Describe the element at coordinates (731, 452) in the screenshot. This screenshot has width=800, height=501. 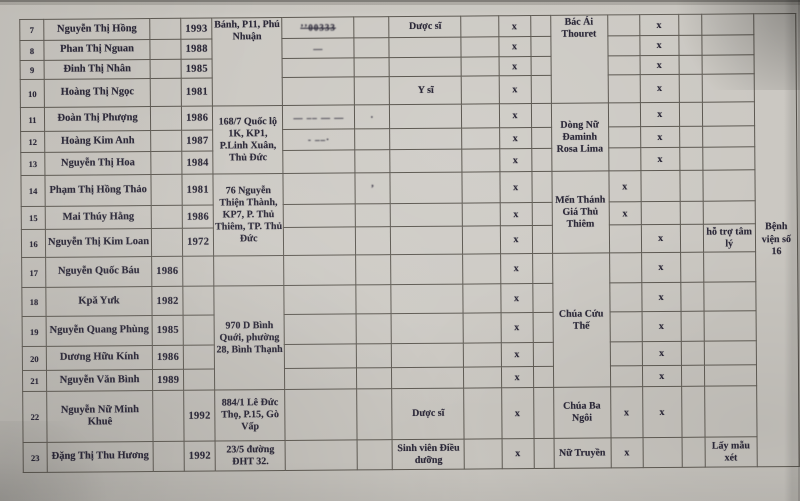
I see `note-cell: Lấy mẫu xét` at that location.